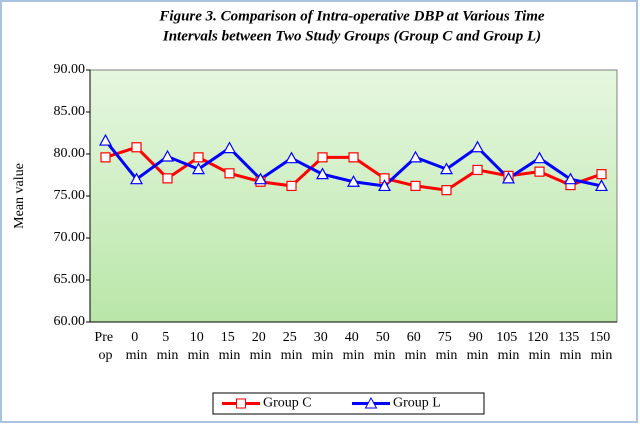  What do you see at coordinates (292, 346) in the screenshot?
I see `x-tick-label: 25 min` at bounding box center [292, 346].